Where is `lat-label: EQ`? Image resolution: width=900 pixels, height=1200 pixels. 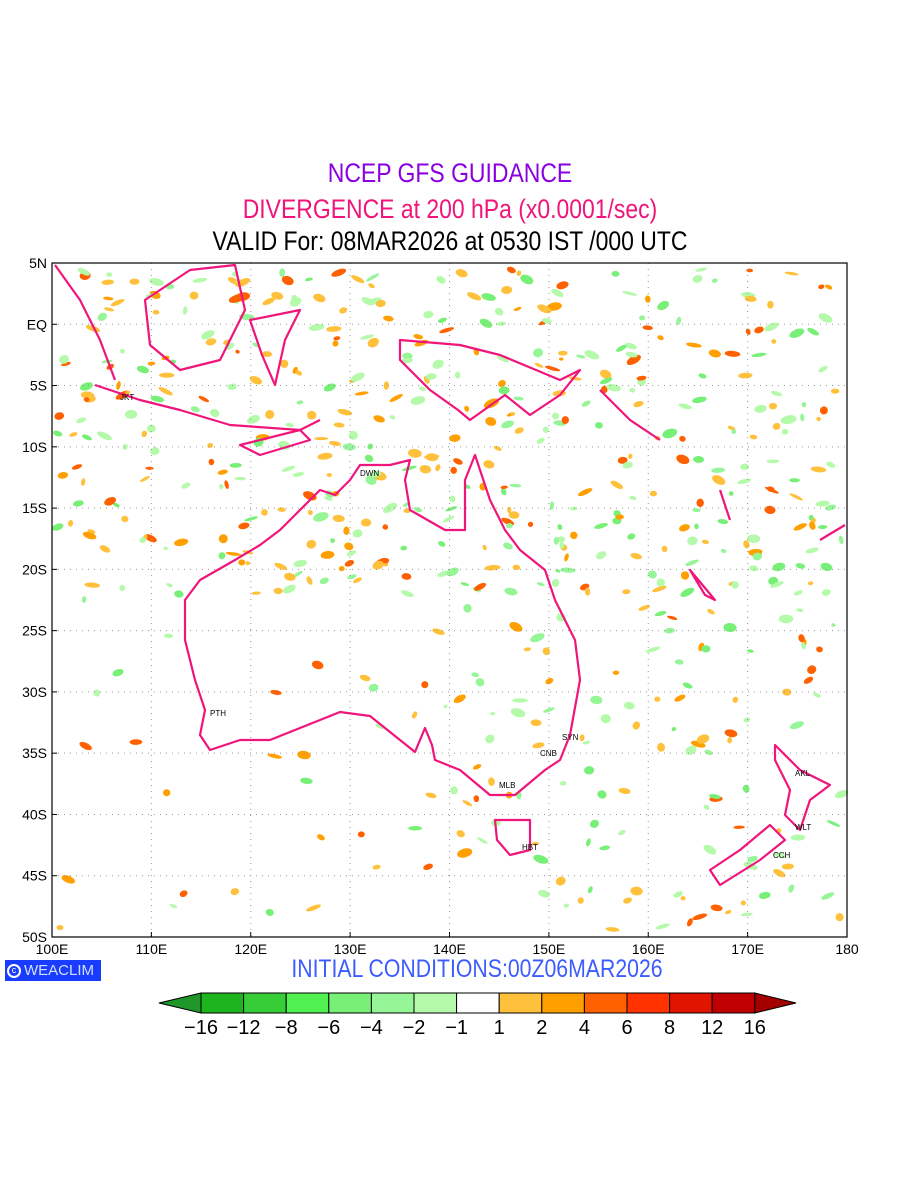 lat-label: EQ is located at coordinates (37, 324).